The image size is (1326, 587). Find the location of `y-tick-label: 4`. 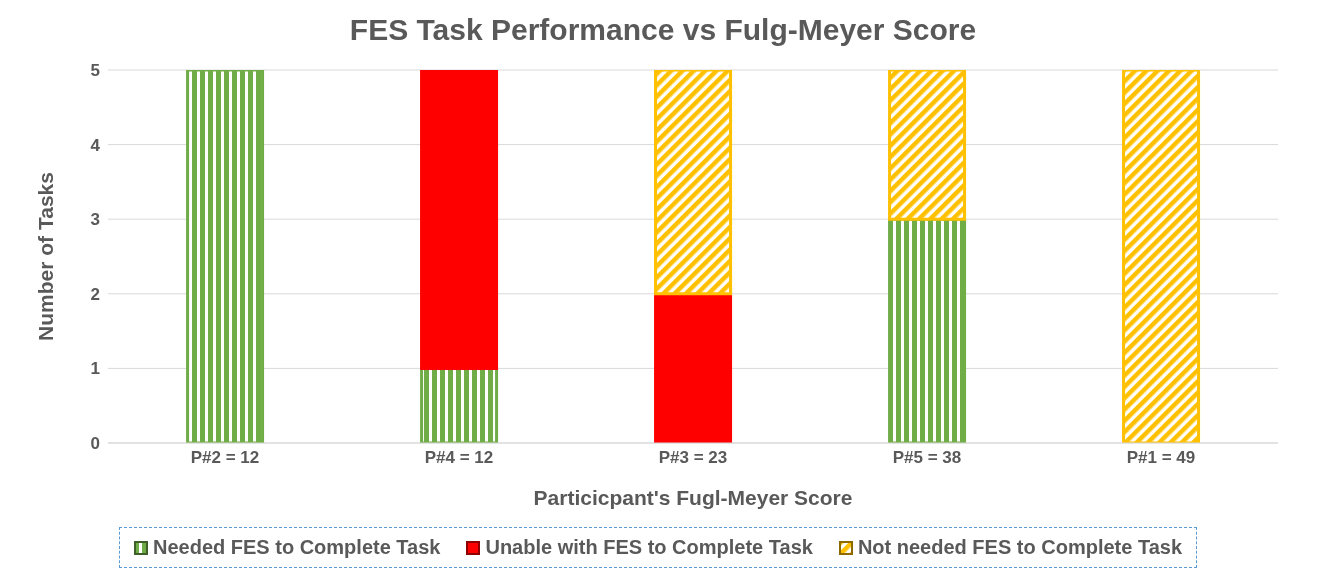

y-tick-label: 4 is located at coordinates (95, 145).